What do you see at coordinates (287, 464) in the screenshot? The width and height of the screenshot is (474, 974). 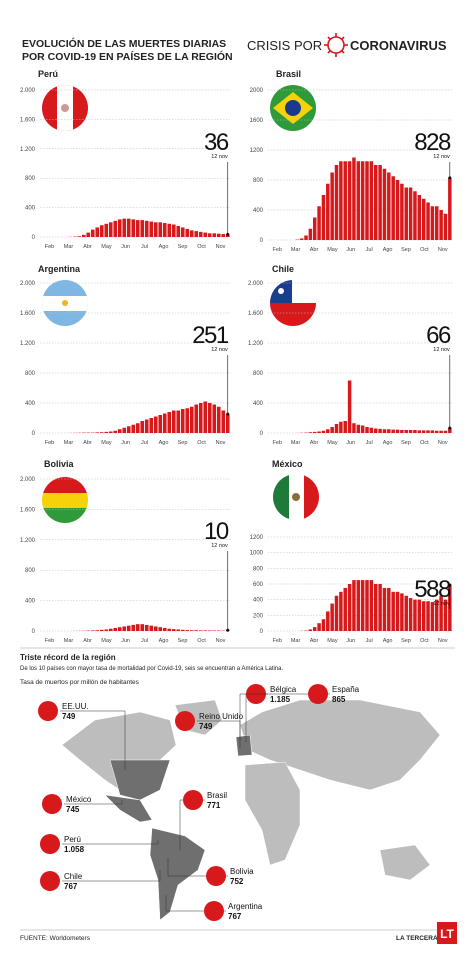 I see `panel-title: México` at bounding box center [287, 464].